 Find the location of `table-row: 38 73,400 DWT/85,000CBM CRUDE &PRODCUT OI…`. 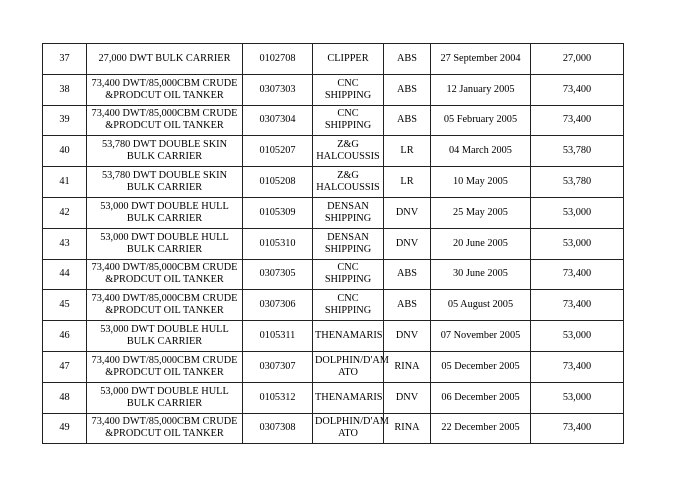

table-row: 38 73,400 DWT/85,000CBM CRUDE &PRODCUT OI… is located at coordinates (333, 89).